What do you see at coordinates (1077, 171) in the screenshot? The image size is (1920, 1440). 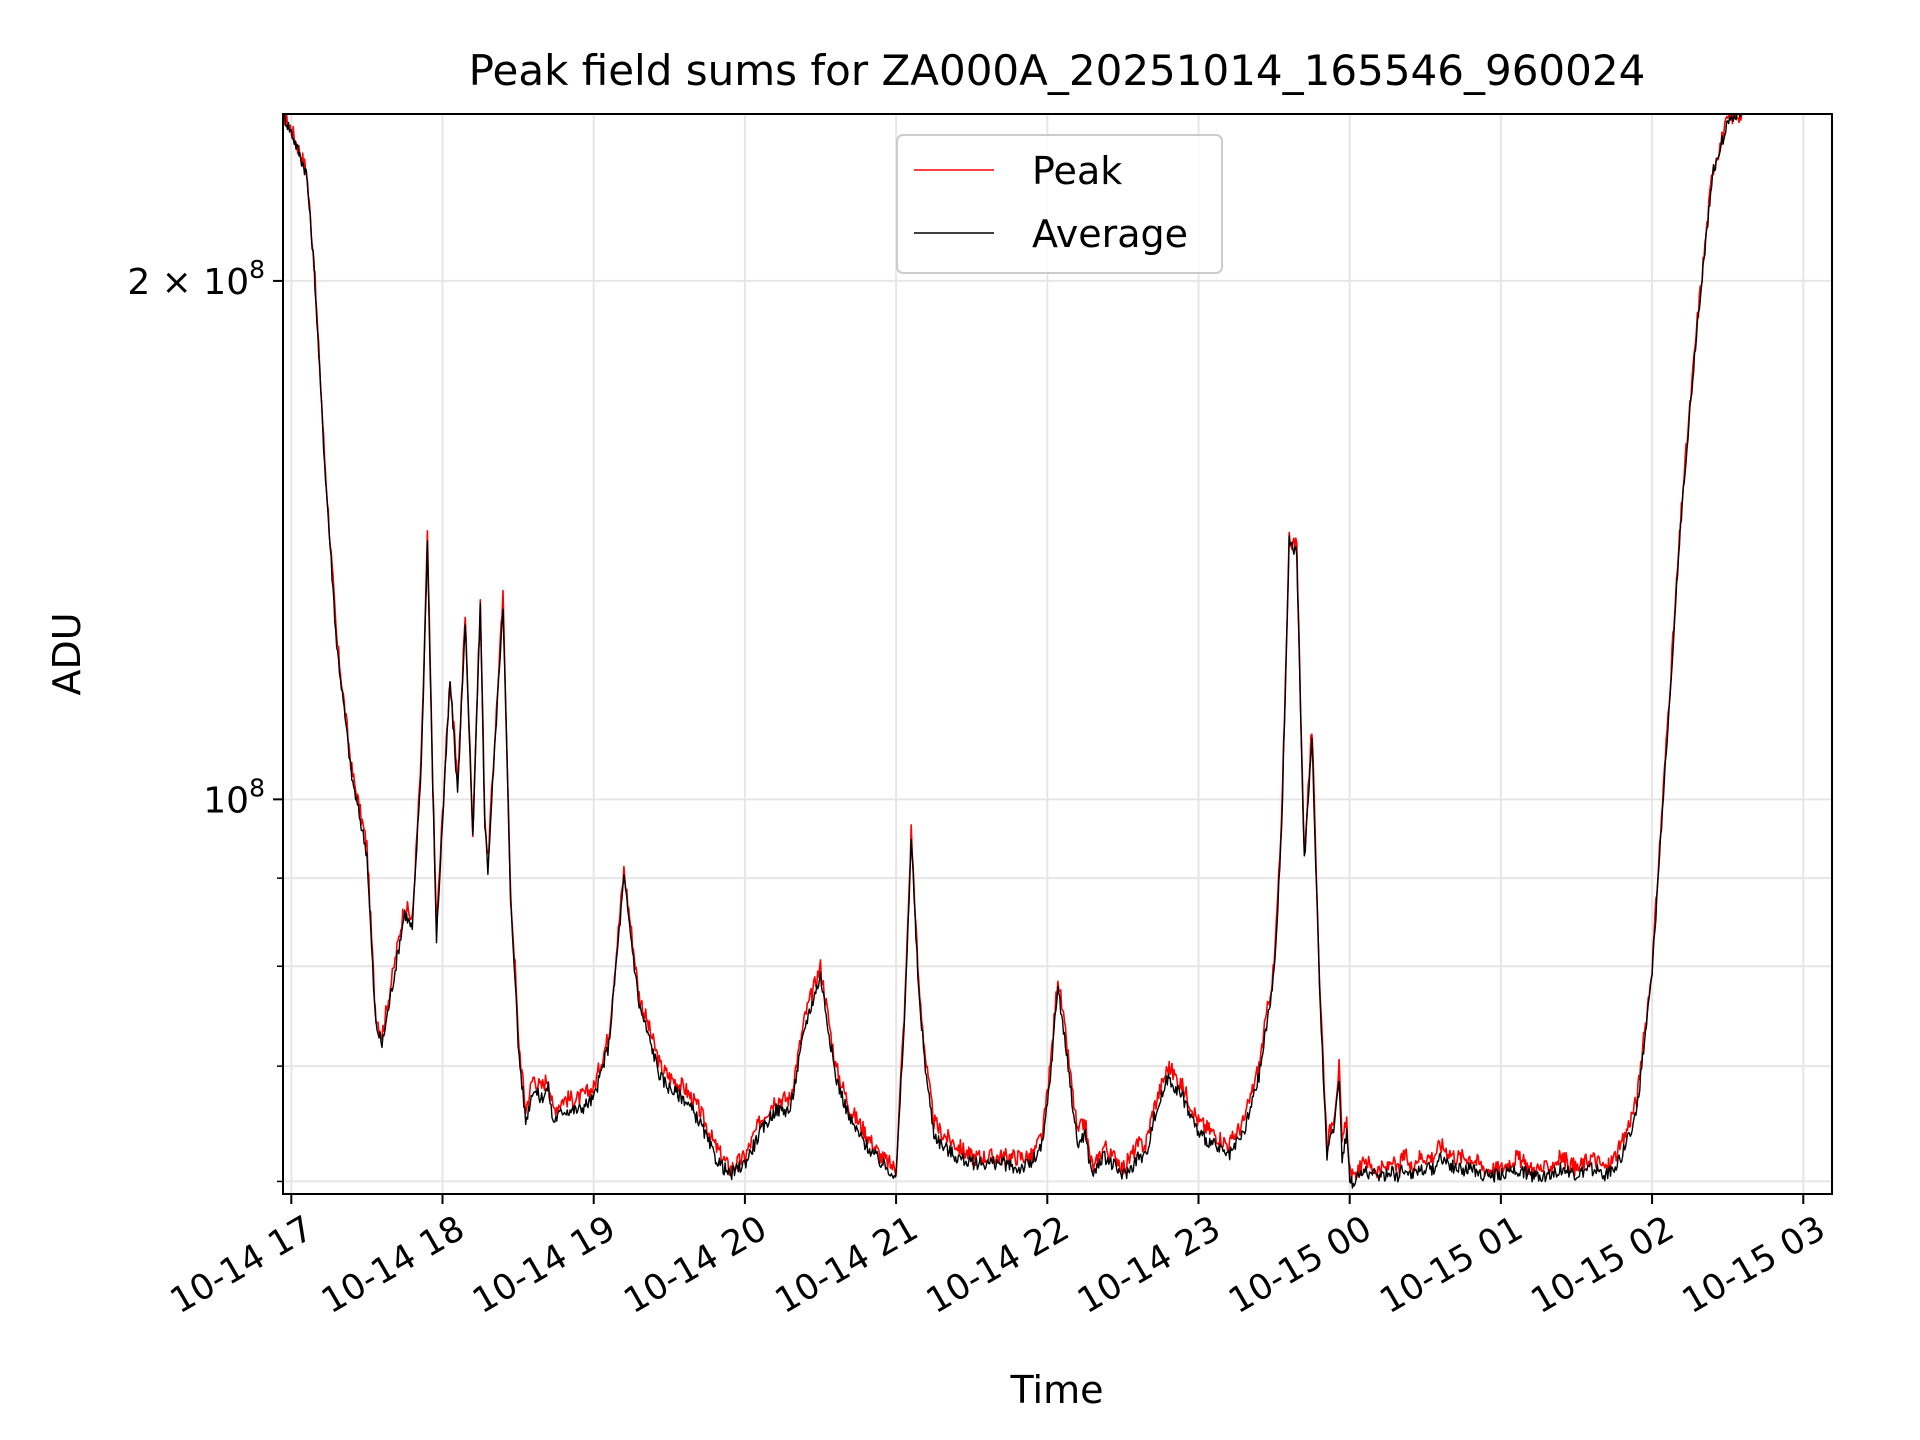 I see `legend-label-peak: Peak` at bounding box center [1077, 171].